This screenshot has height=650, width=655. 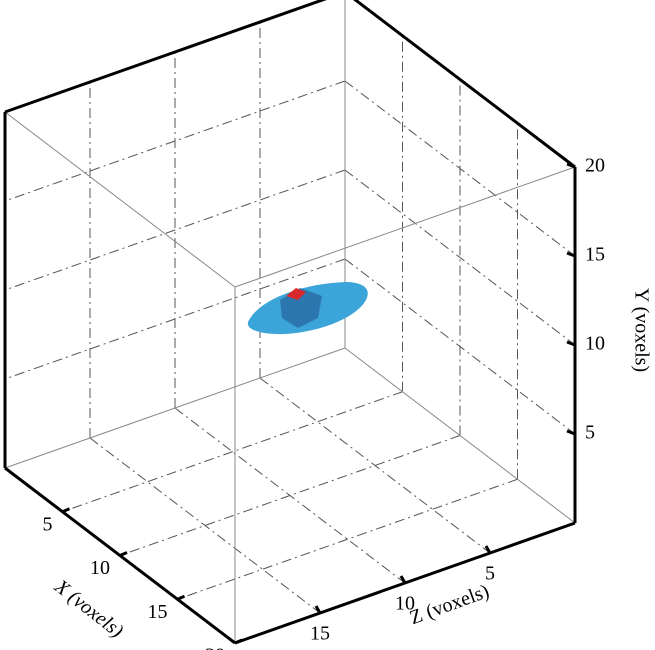 I want to click on y-tick-label: 10, so click(x=595, y=344).